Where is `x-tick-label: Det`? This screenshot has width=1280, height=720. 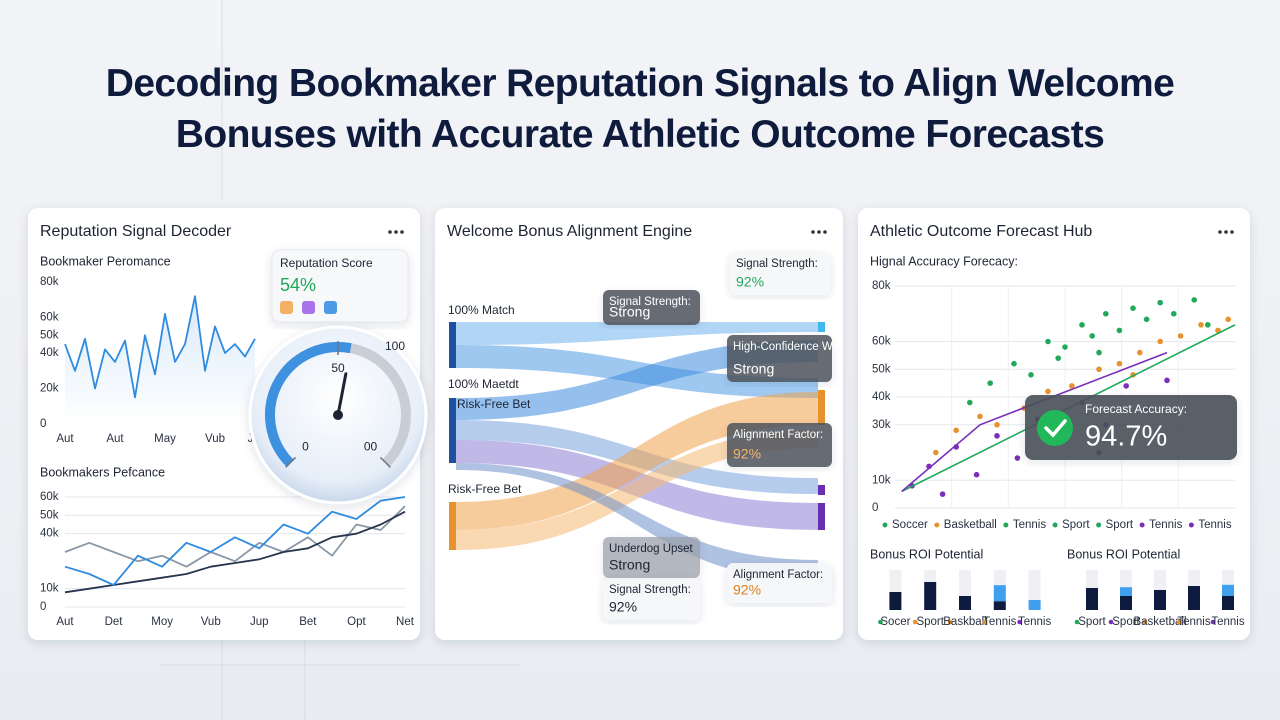 x-tick-label: Det is located at coordinates (114, 622).